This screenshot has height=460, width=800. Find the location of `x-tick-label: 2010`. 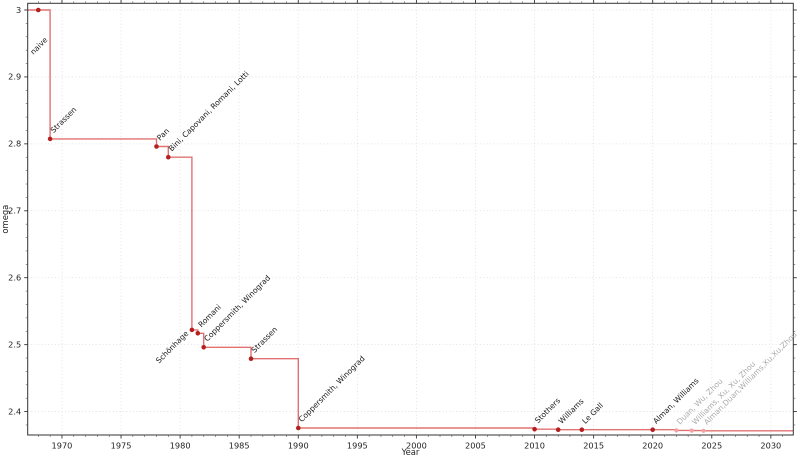

x-tick-label: 2010 is located at coordinates (534, 446).